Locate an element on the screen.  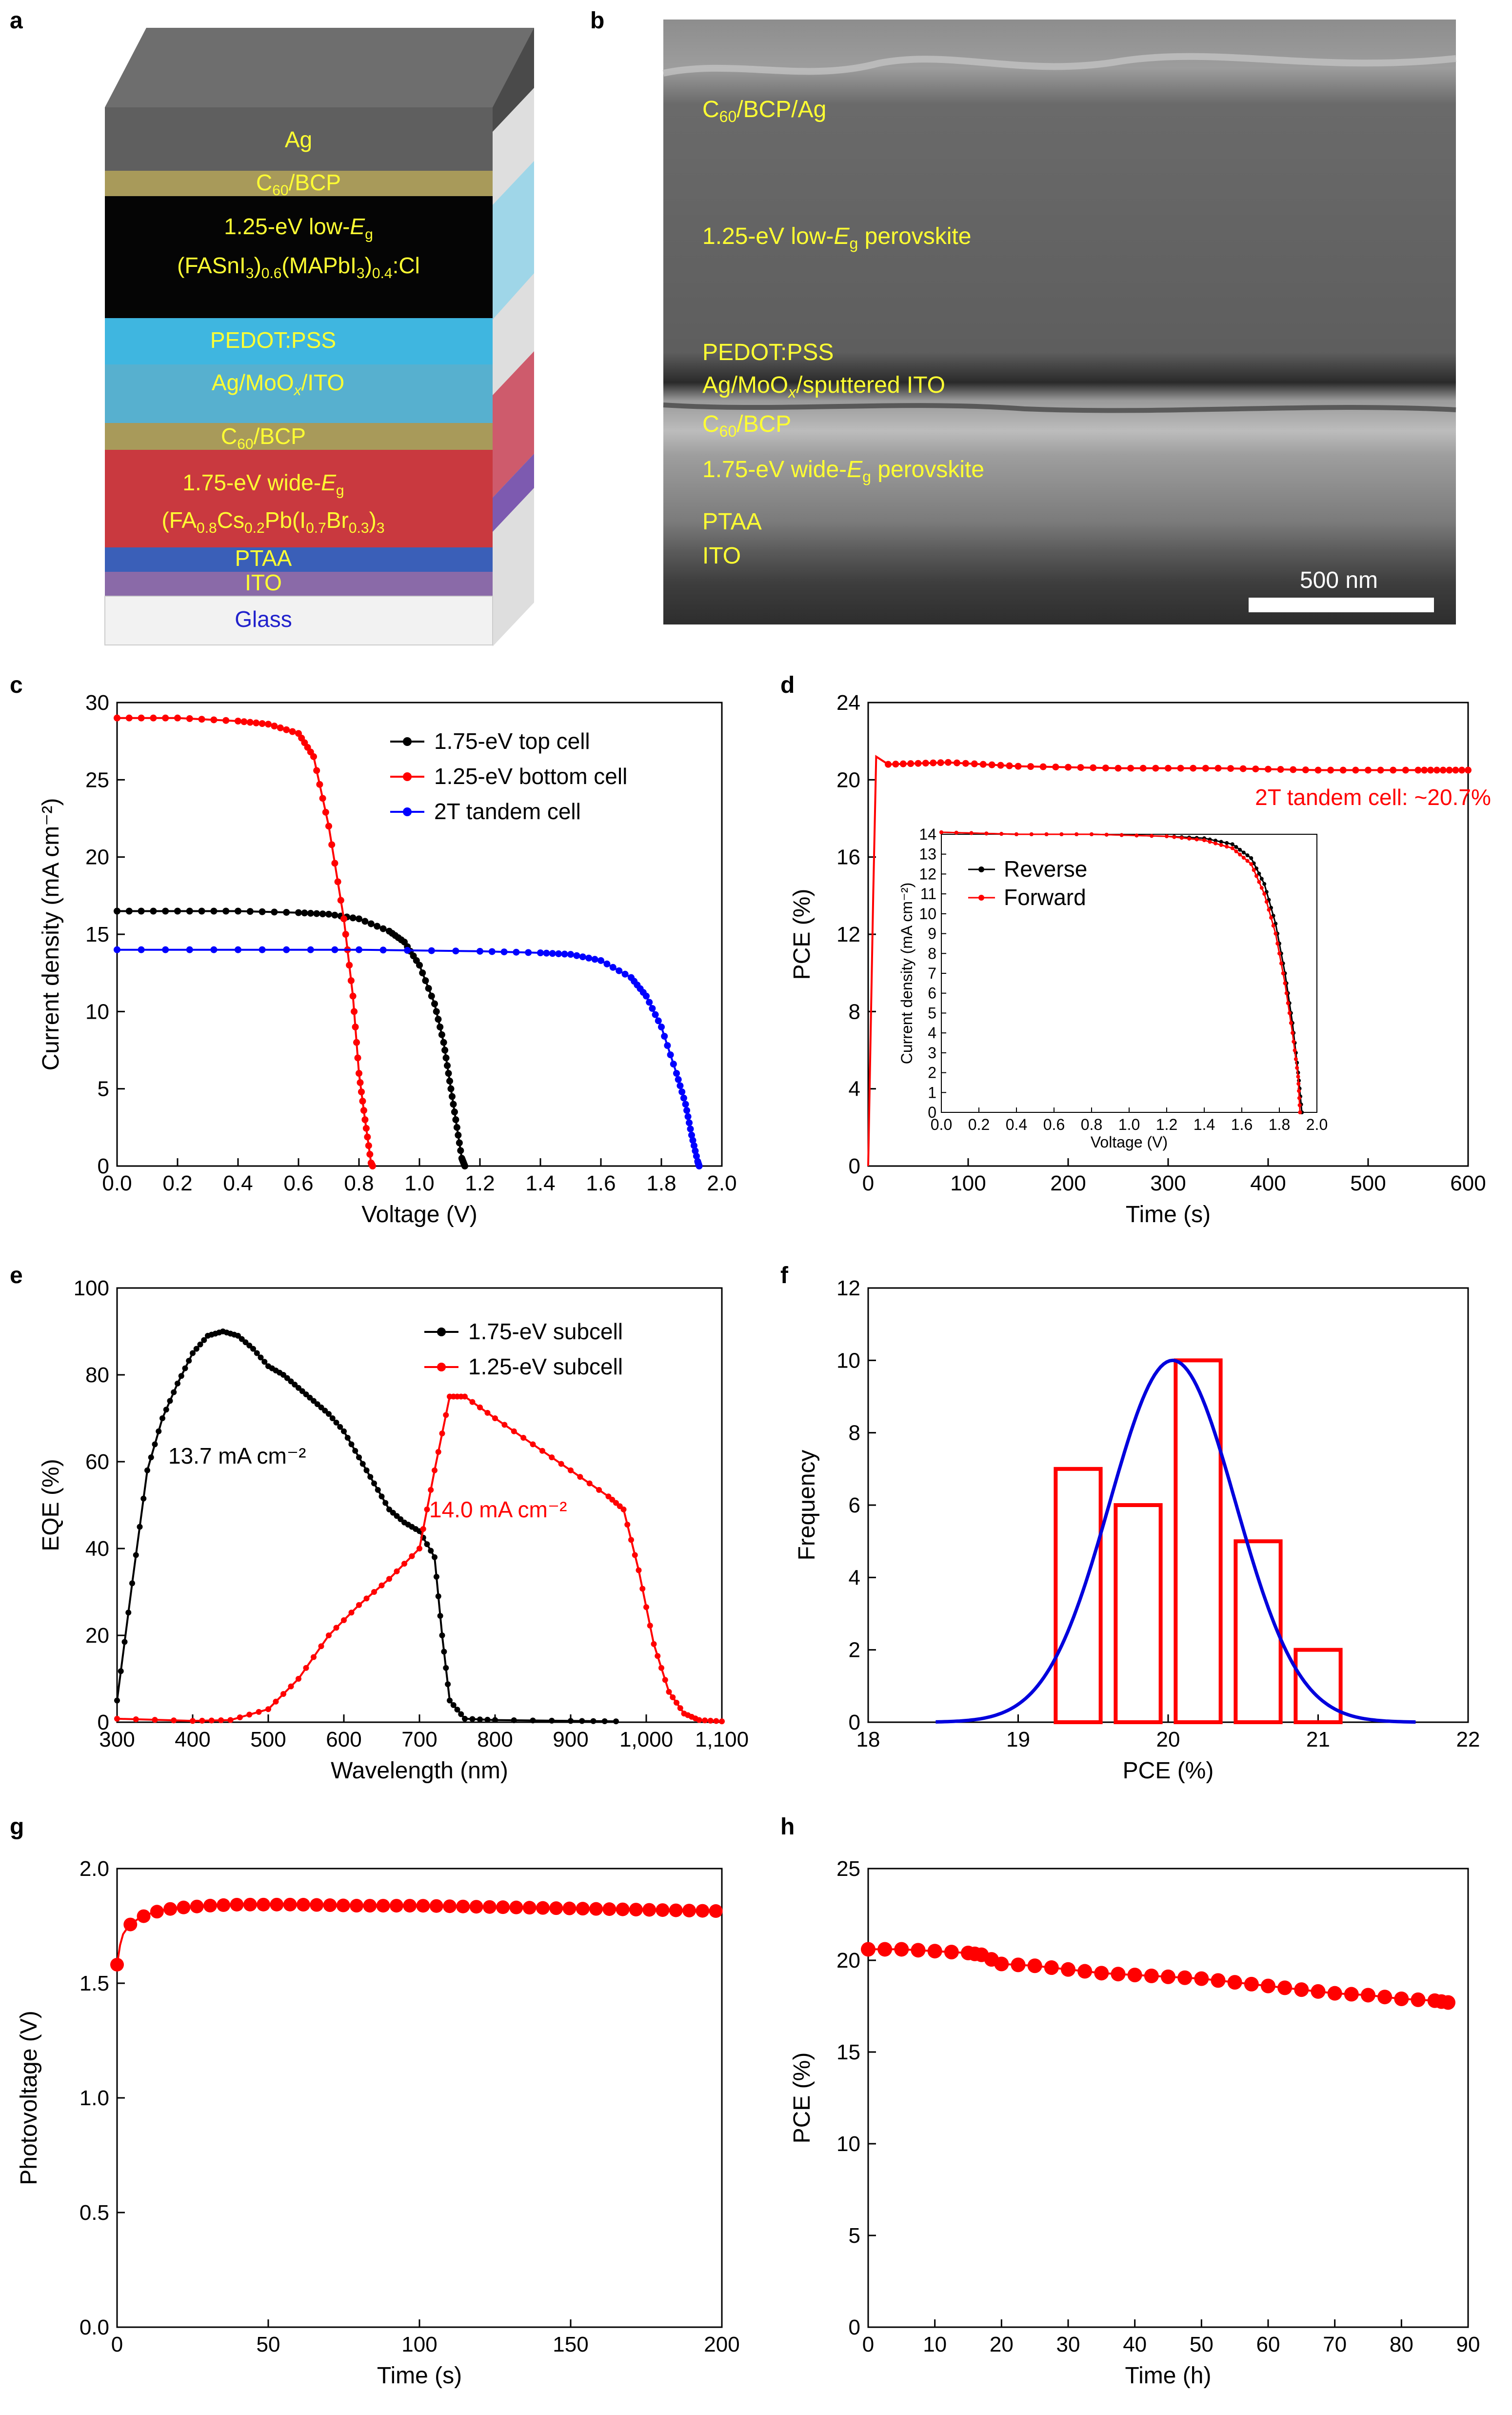
gaussian-fit-curve is located at coordinates (1175, 1541).